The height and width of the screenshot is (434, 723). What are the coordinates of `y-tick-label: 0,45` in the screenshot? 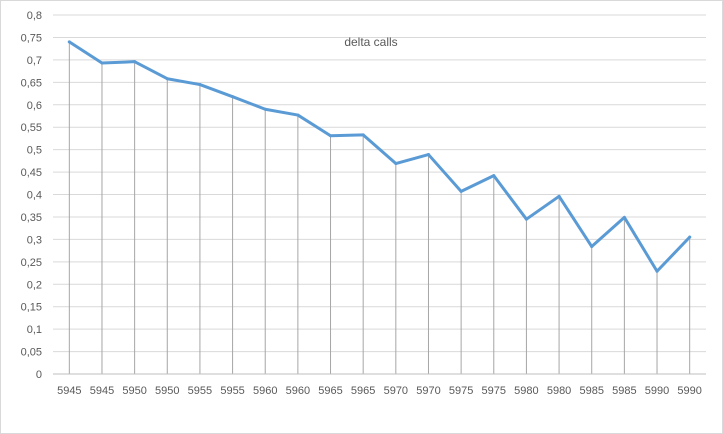 It's located at (31, 173).